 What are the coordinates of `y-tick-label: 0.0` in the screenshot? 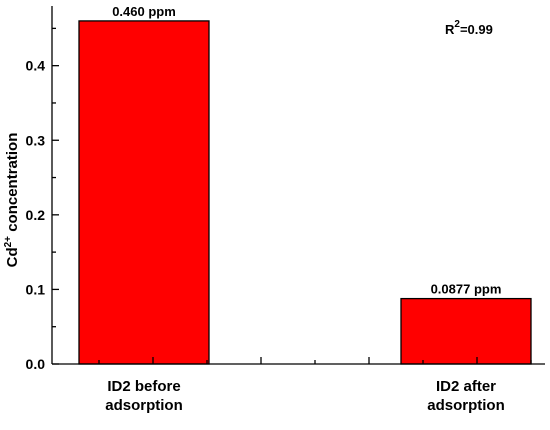 It's located at (36, 364).